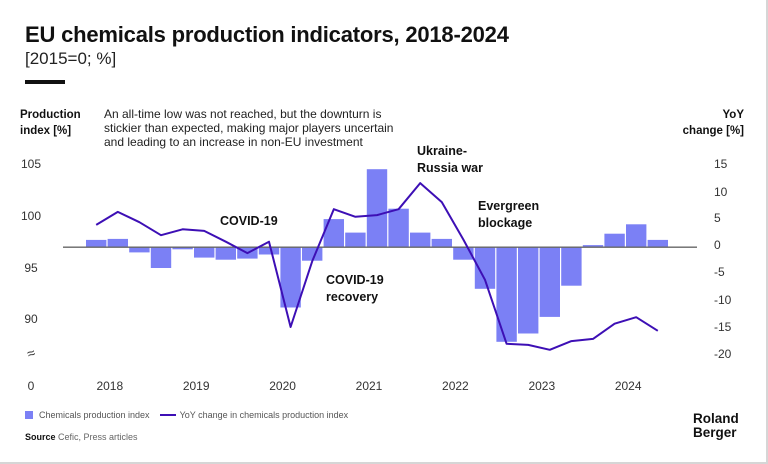 This screenshot has height=464, width=768. What do you see at coordinates (50, 115) in the screenshot?
I see `left-axis-title-line1: Production` at bounding box center [50, 115].